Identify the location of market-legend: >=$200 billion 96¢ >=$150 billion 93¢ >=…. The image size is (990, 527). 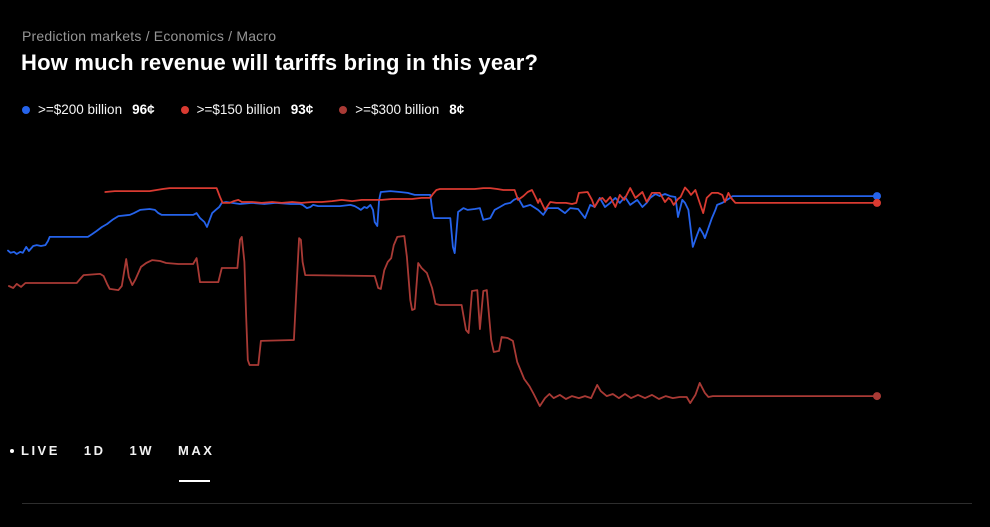
(243, 109).